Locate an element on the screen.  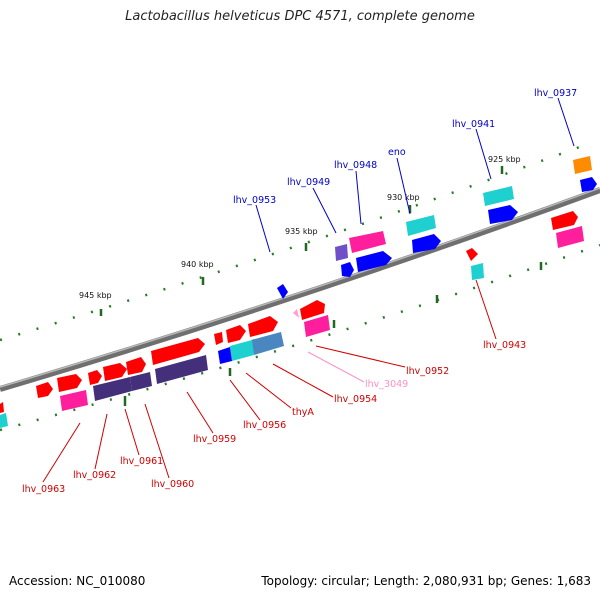
label-lhv-0941: lhv_0941 is located at coordinates (473, 124).